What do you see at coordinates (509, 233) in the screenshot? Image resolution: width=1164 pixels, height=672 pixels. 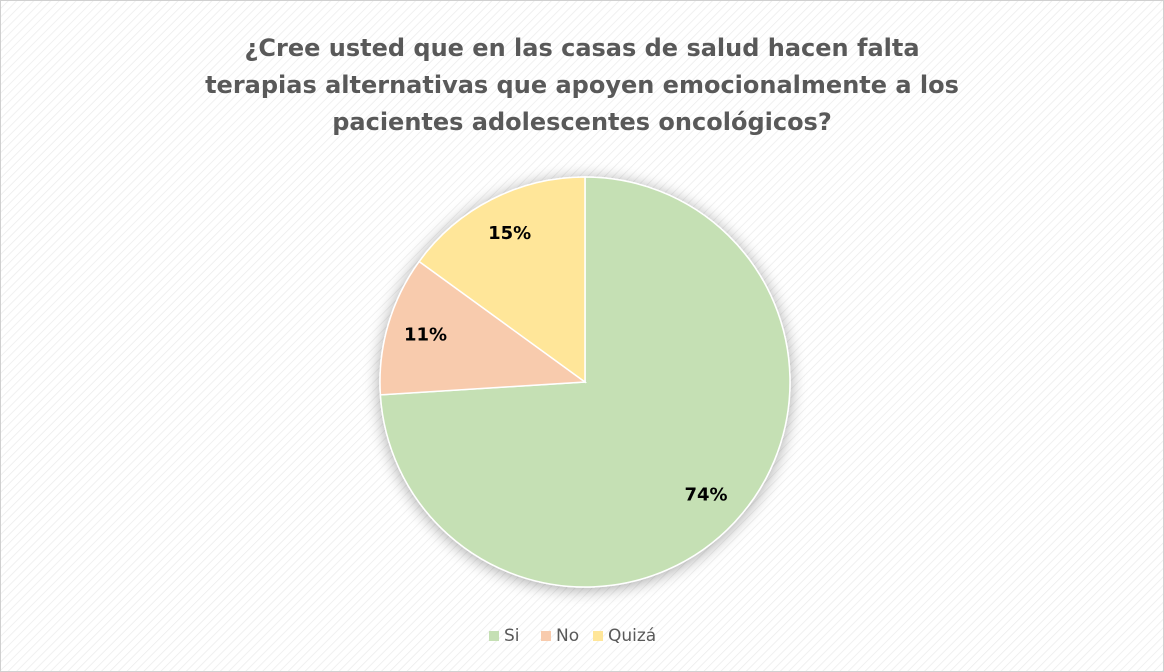 I see `data-label: 15%` at bounding box center [509, 233].